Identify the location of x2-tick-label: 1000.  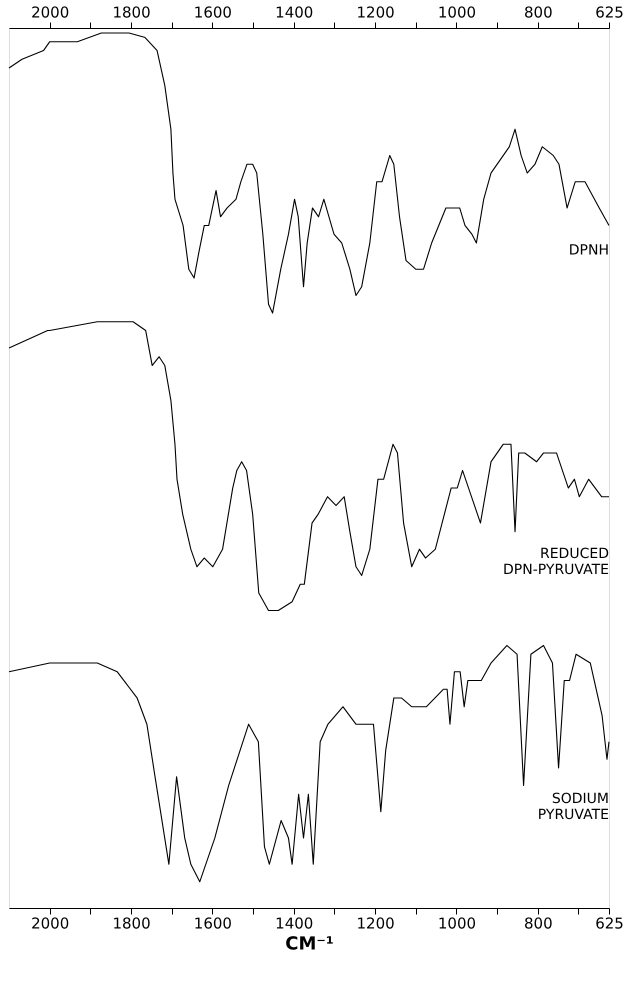
(457, 13).